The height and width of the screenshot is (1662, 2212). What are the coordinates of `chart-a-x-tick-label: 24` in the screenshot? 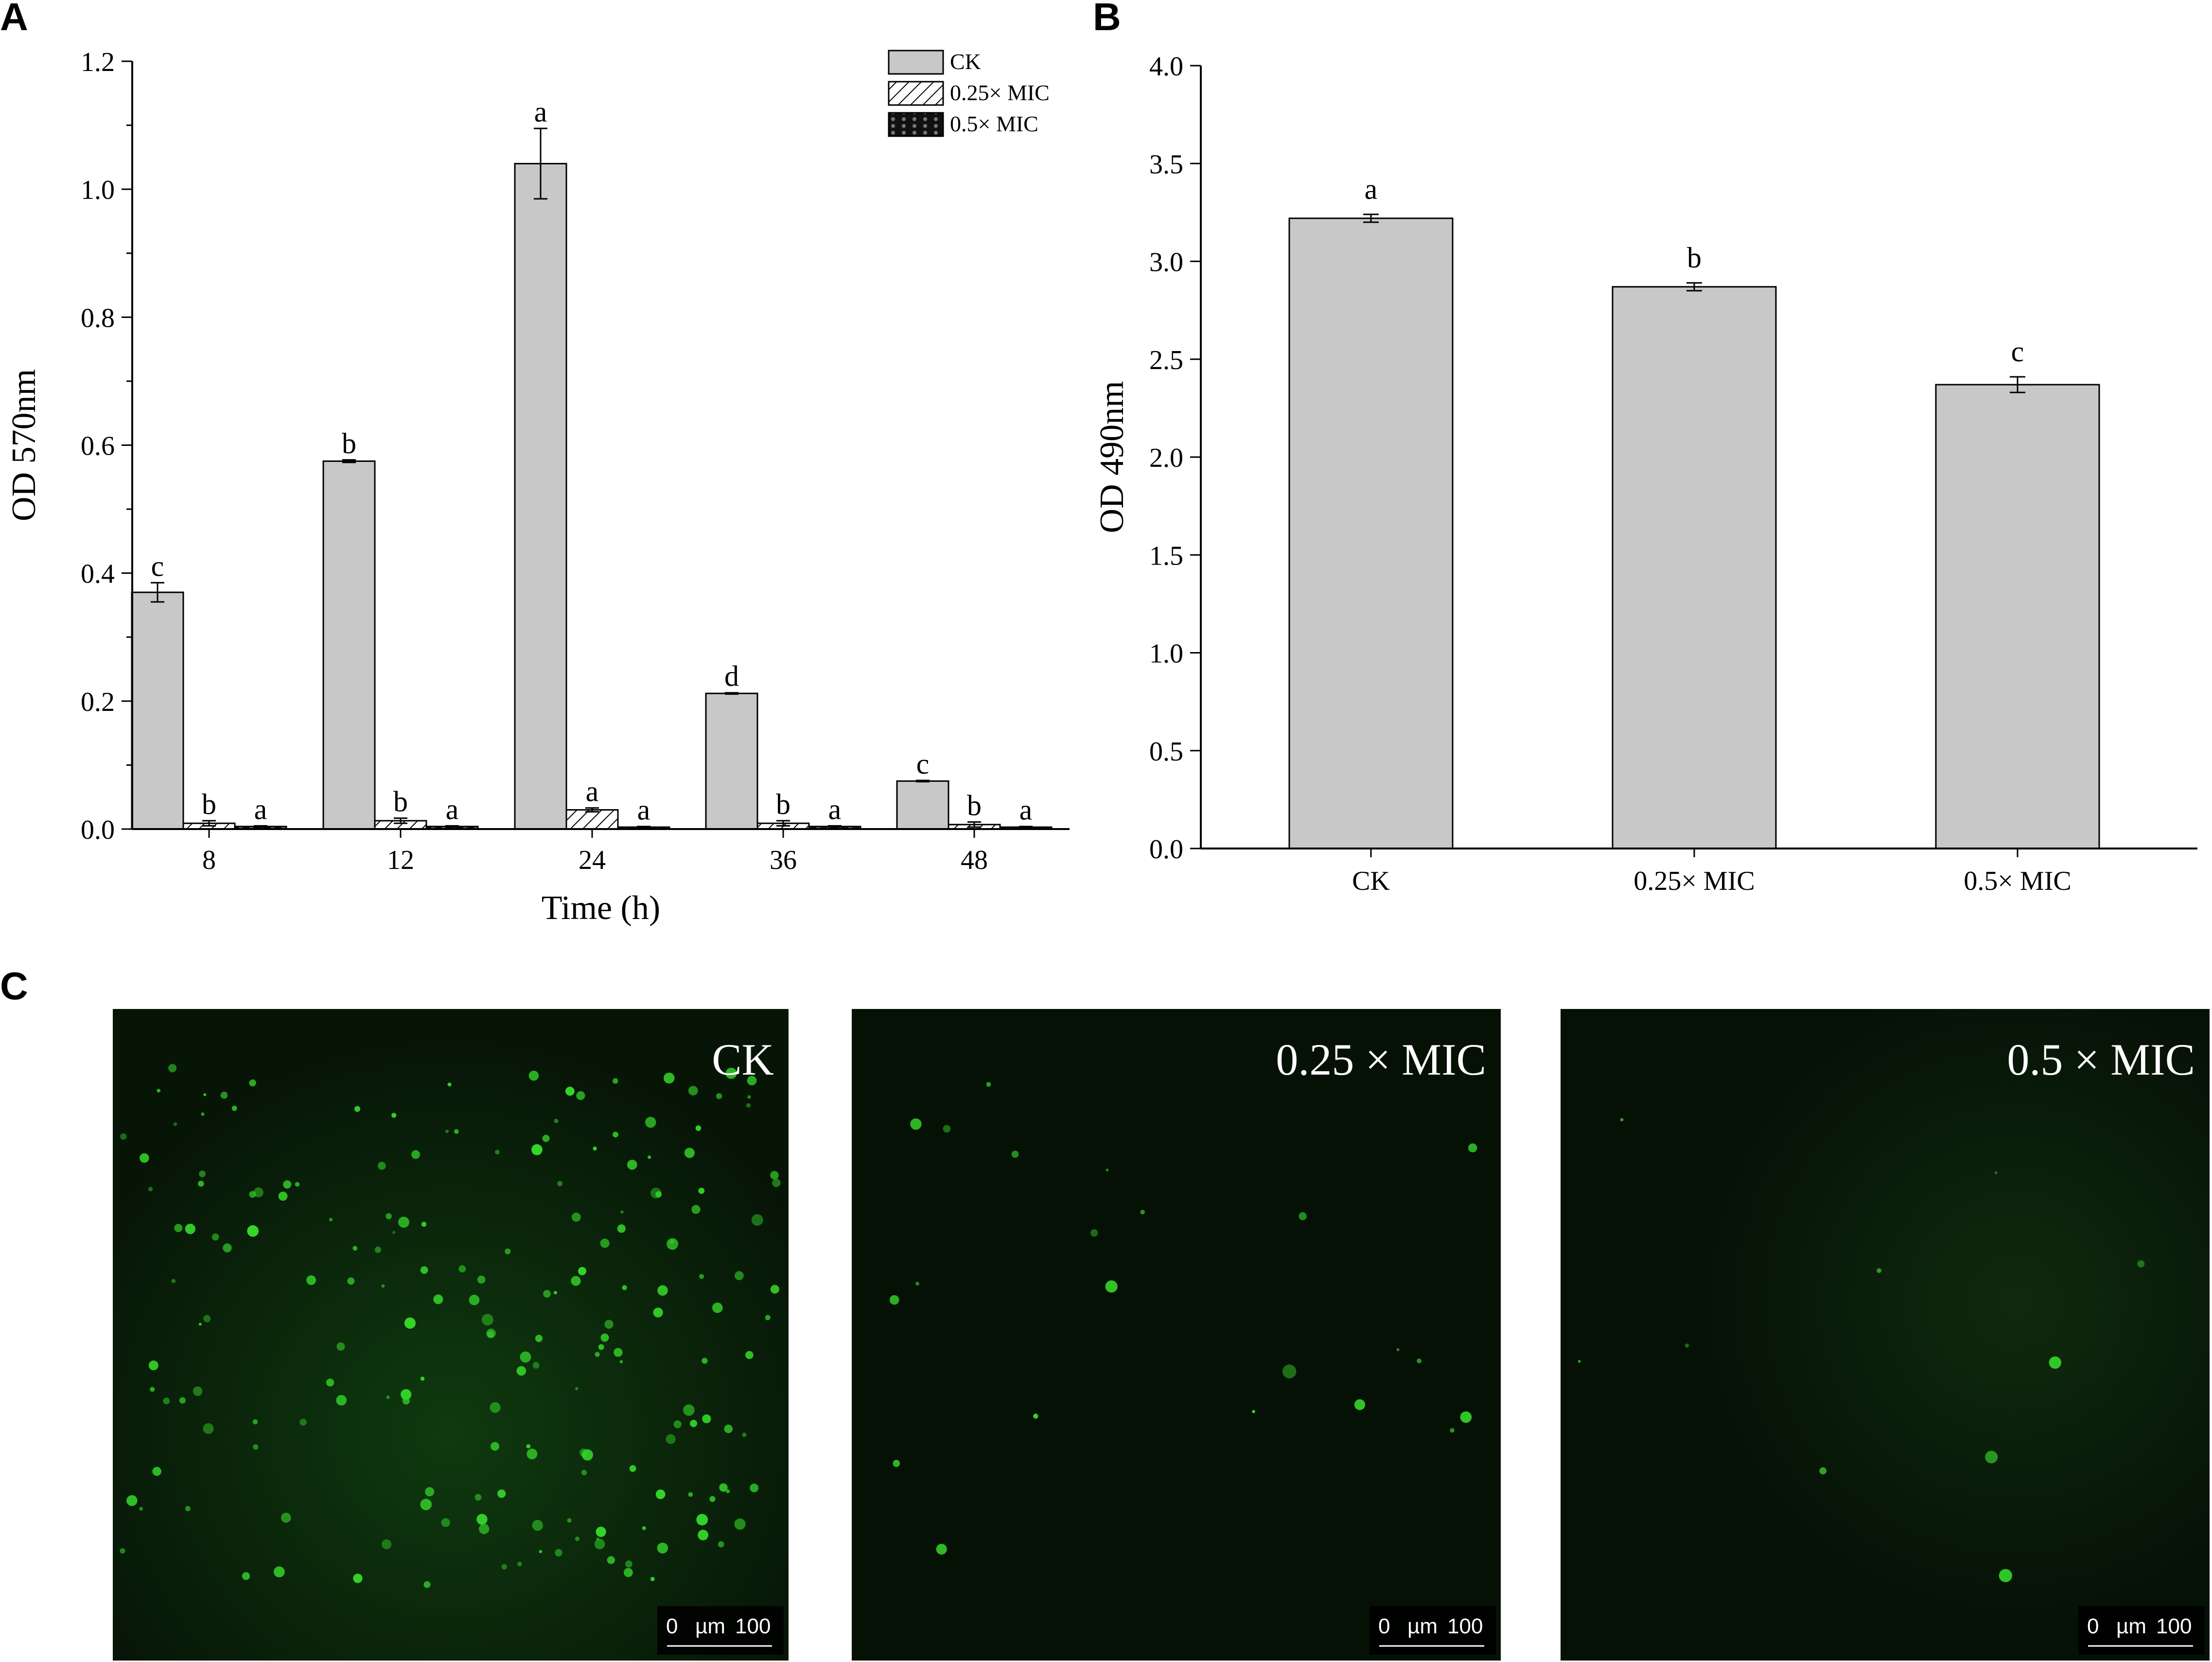 It's located at (592, 860).